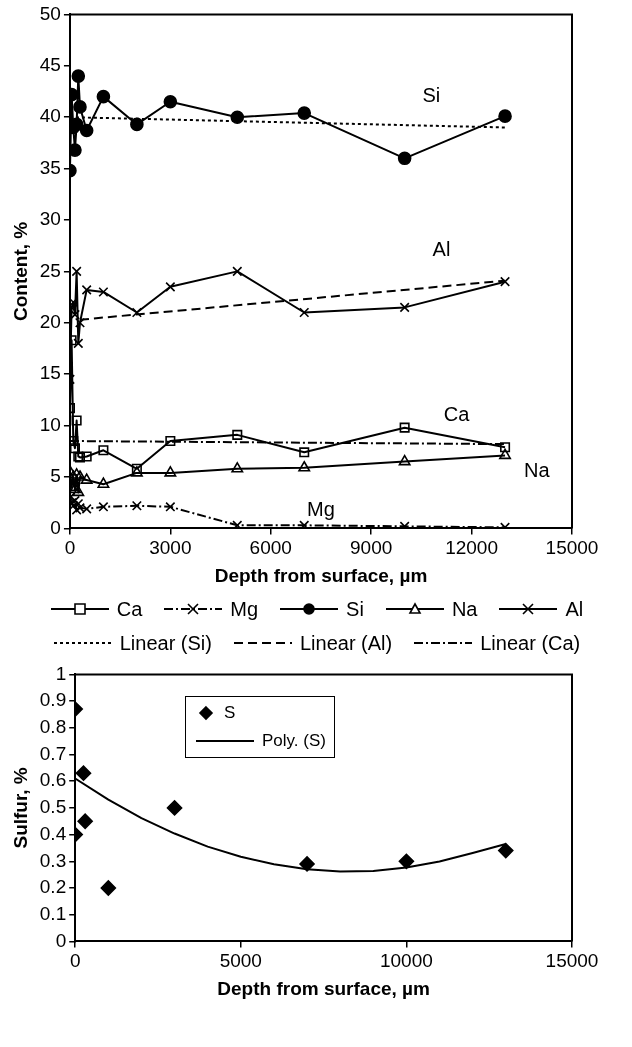  I want to click on y-tick-label: 45, so click(50, 65).